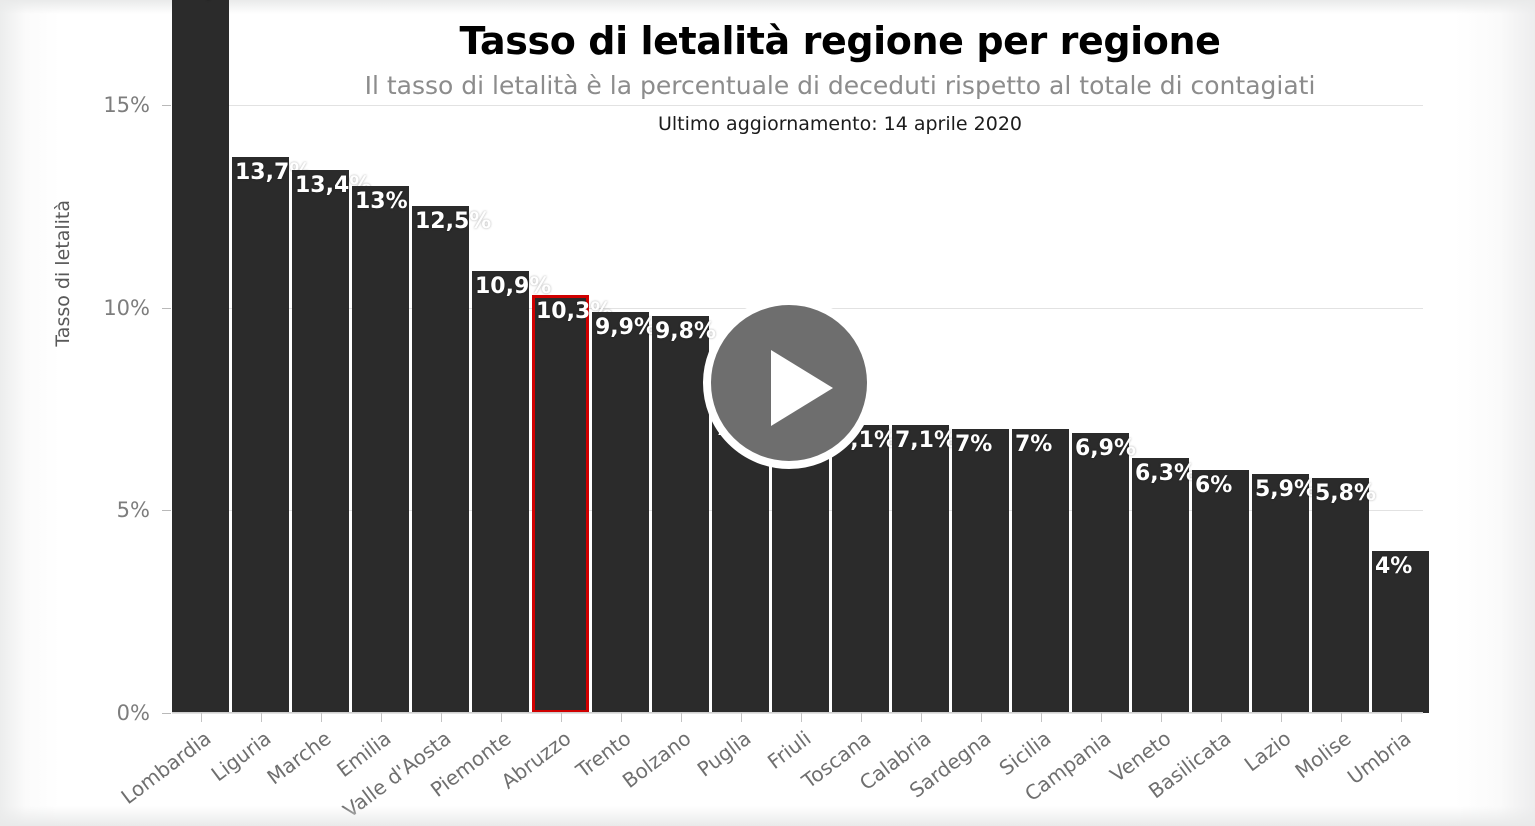  What do you see at coordinates (926, 441) in the screenshot?
I see `bar-value-label: 7,1%` at bounding box center [926, 441].